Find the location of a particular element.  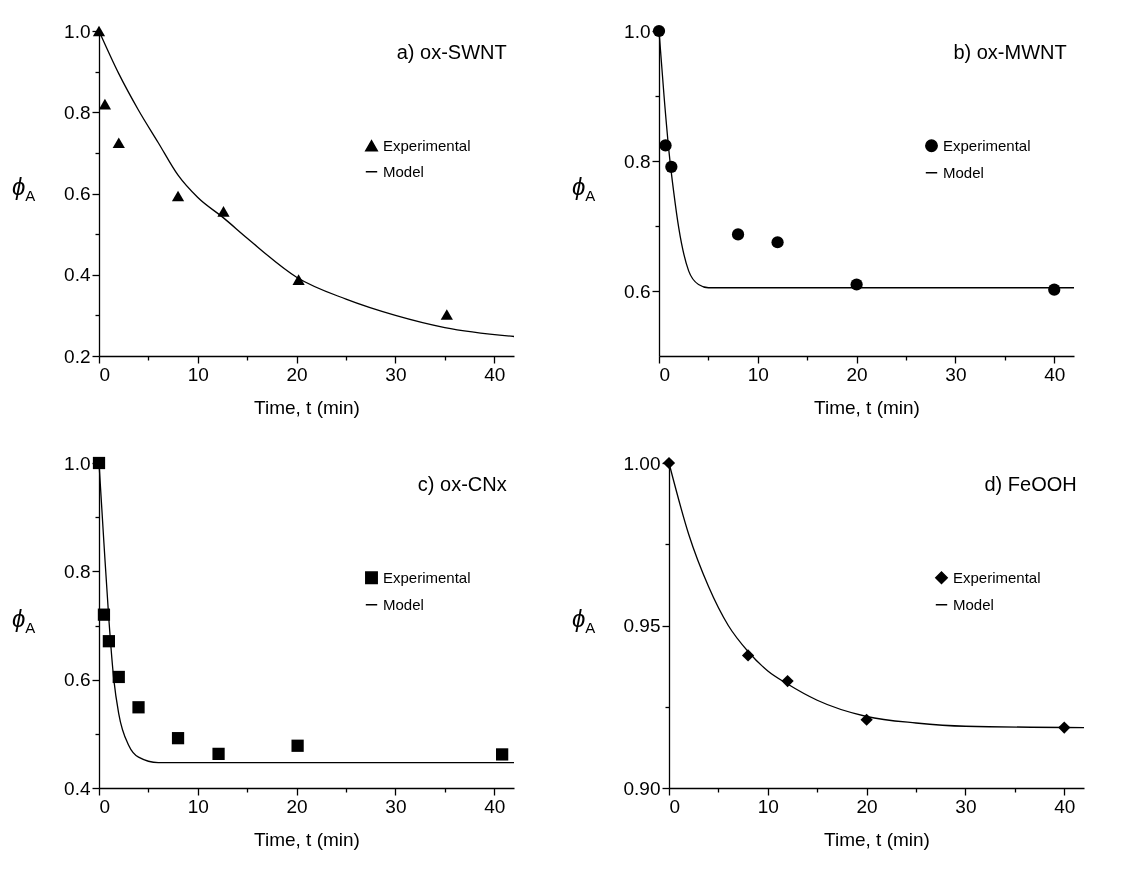

text: a) ox-SWNT is located at coordinates (451, 52).